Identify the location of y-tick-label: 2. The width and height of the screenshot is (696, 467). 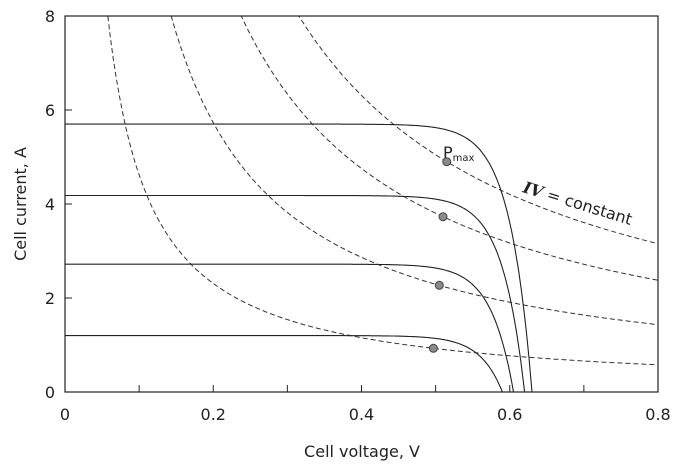
(50, 298).